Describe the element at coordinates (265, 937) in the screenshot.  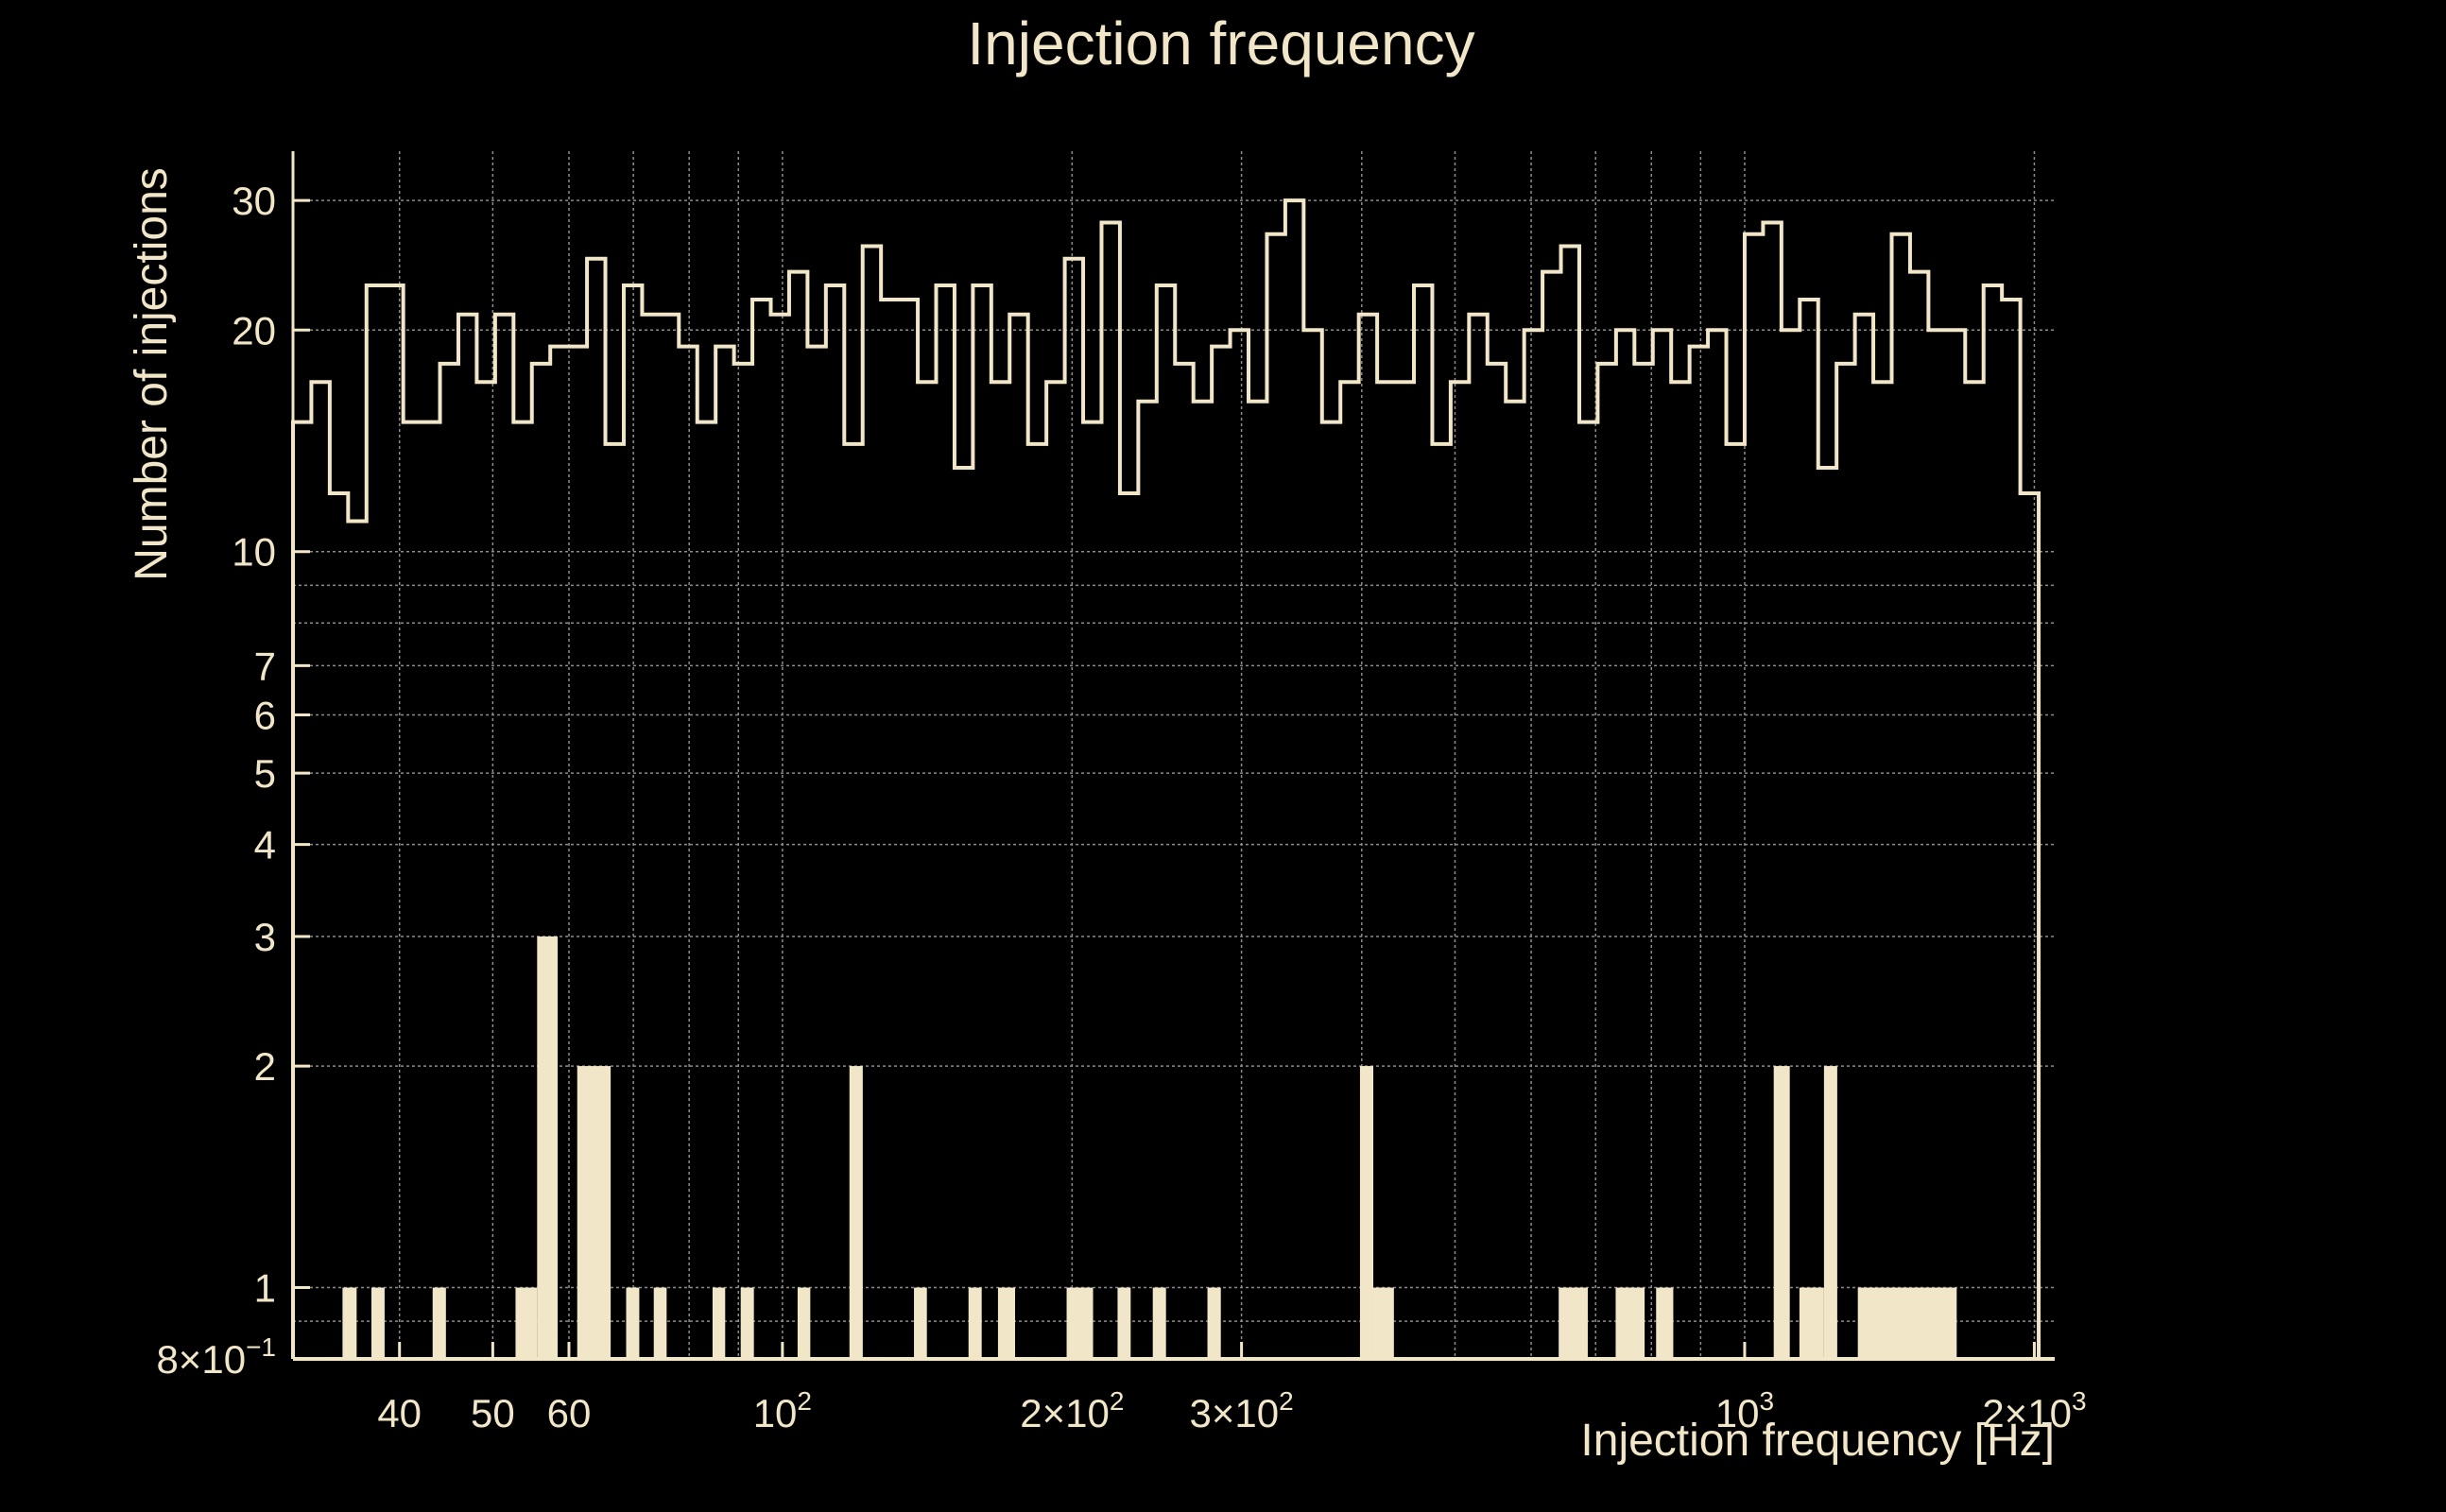
I see `y-tick-label: 3` at that location.